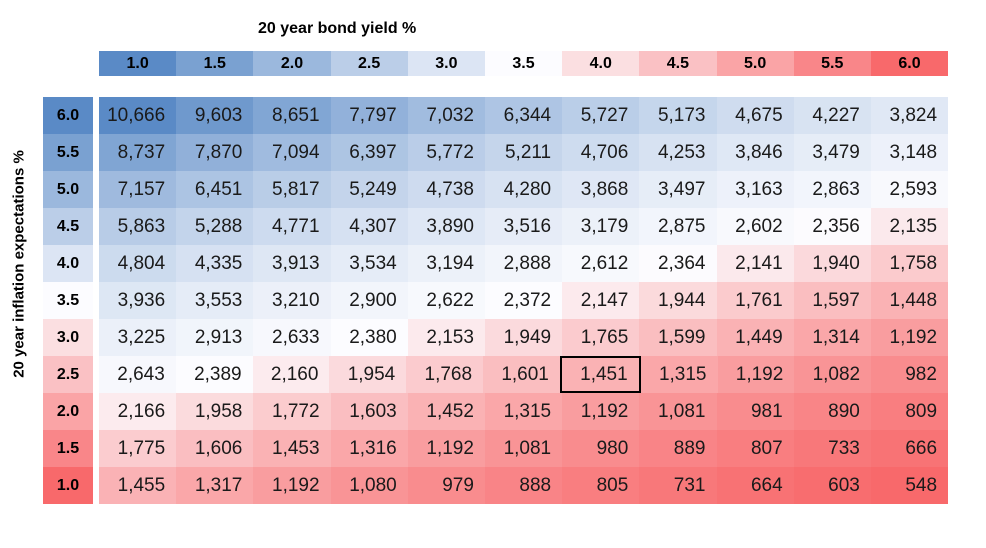 The image size is (986, 548). What do you see at coordinates (215, 152) in the screenshot?
I see `heatmap-cell: 7,870` at bounding box center [215, 152].